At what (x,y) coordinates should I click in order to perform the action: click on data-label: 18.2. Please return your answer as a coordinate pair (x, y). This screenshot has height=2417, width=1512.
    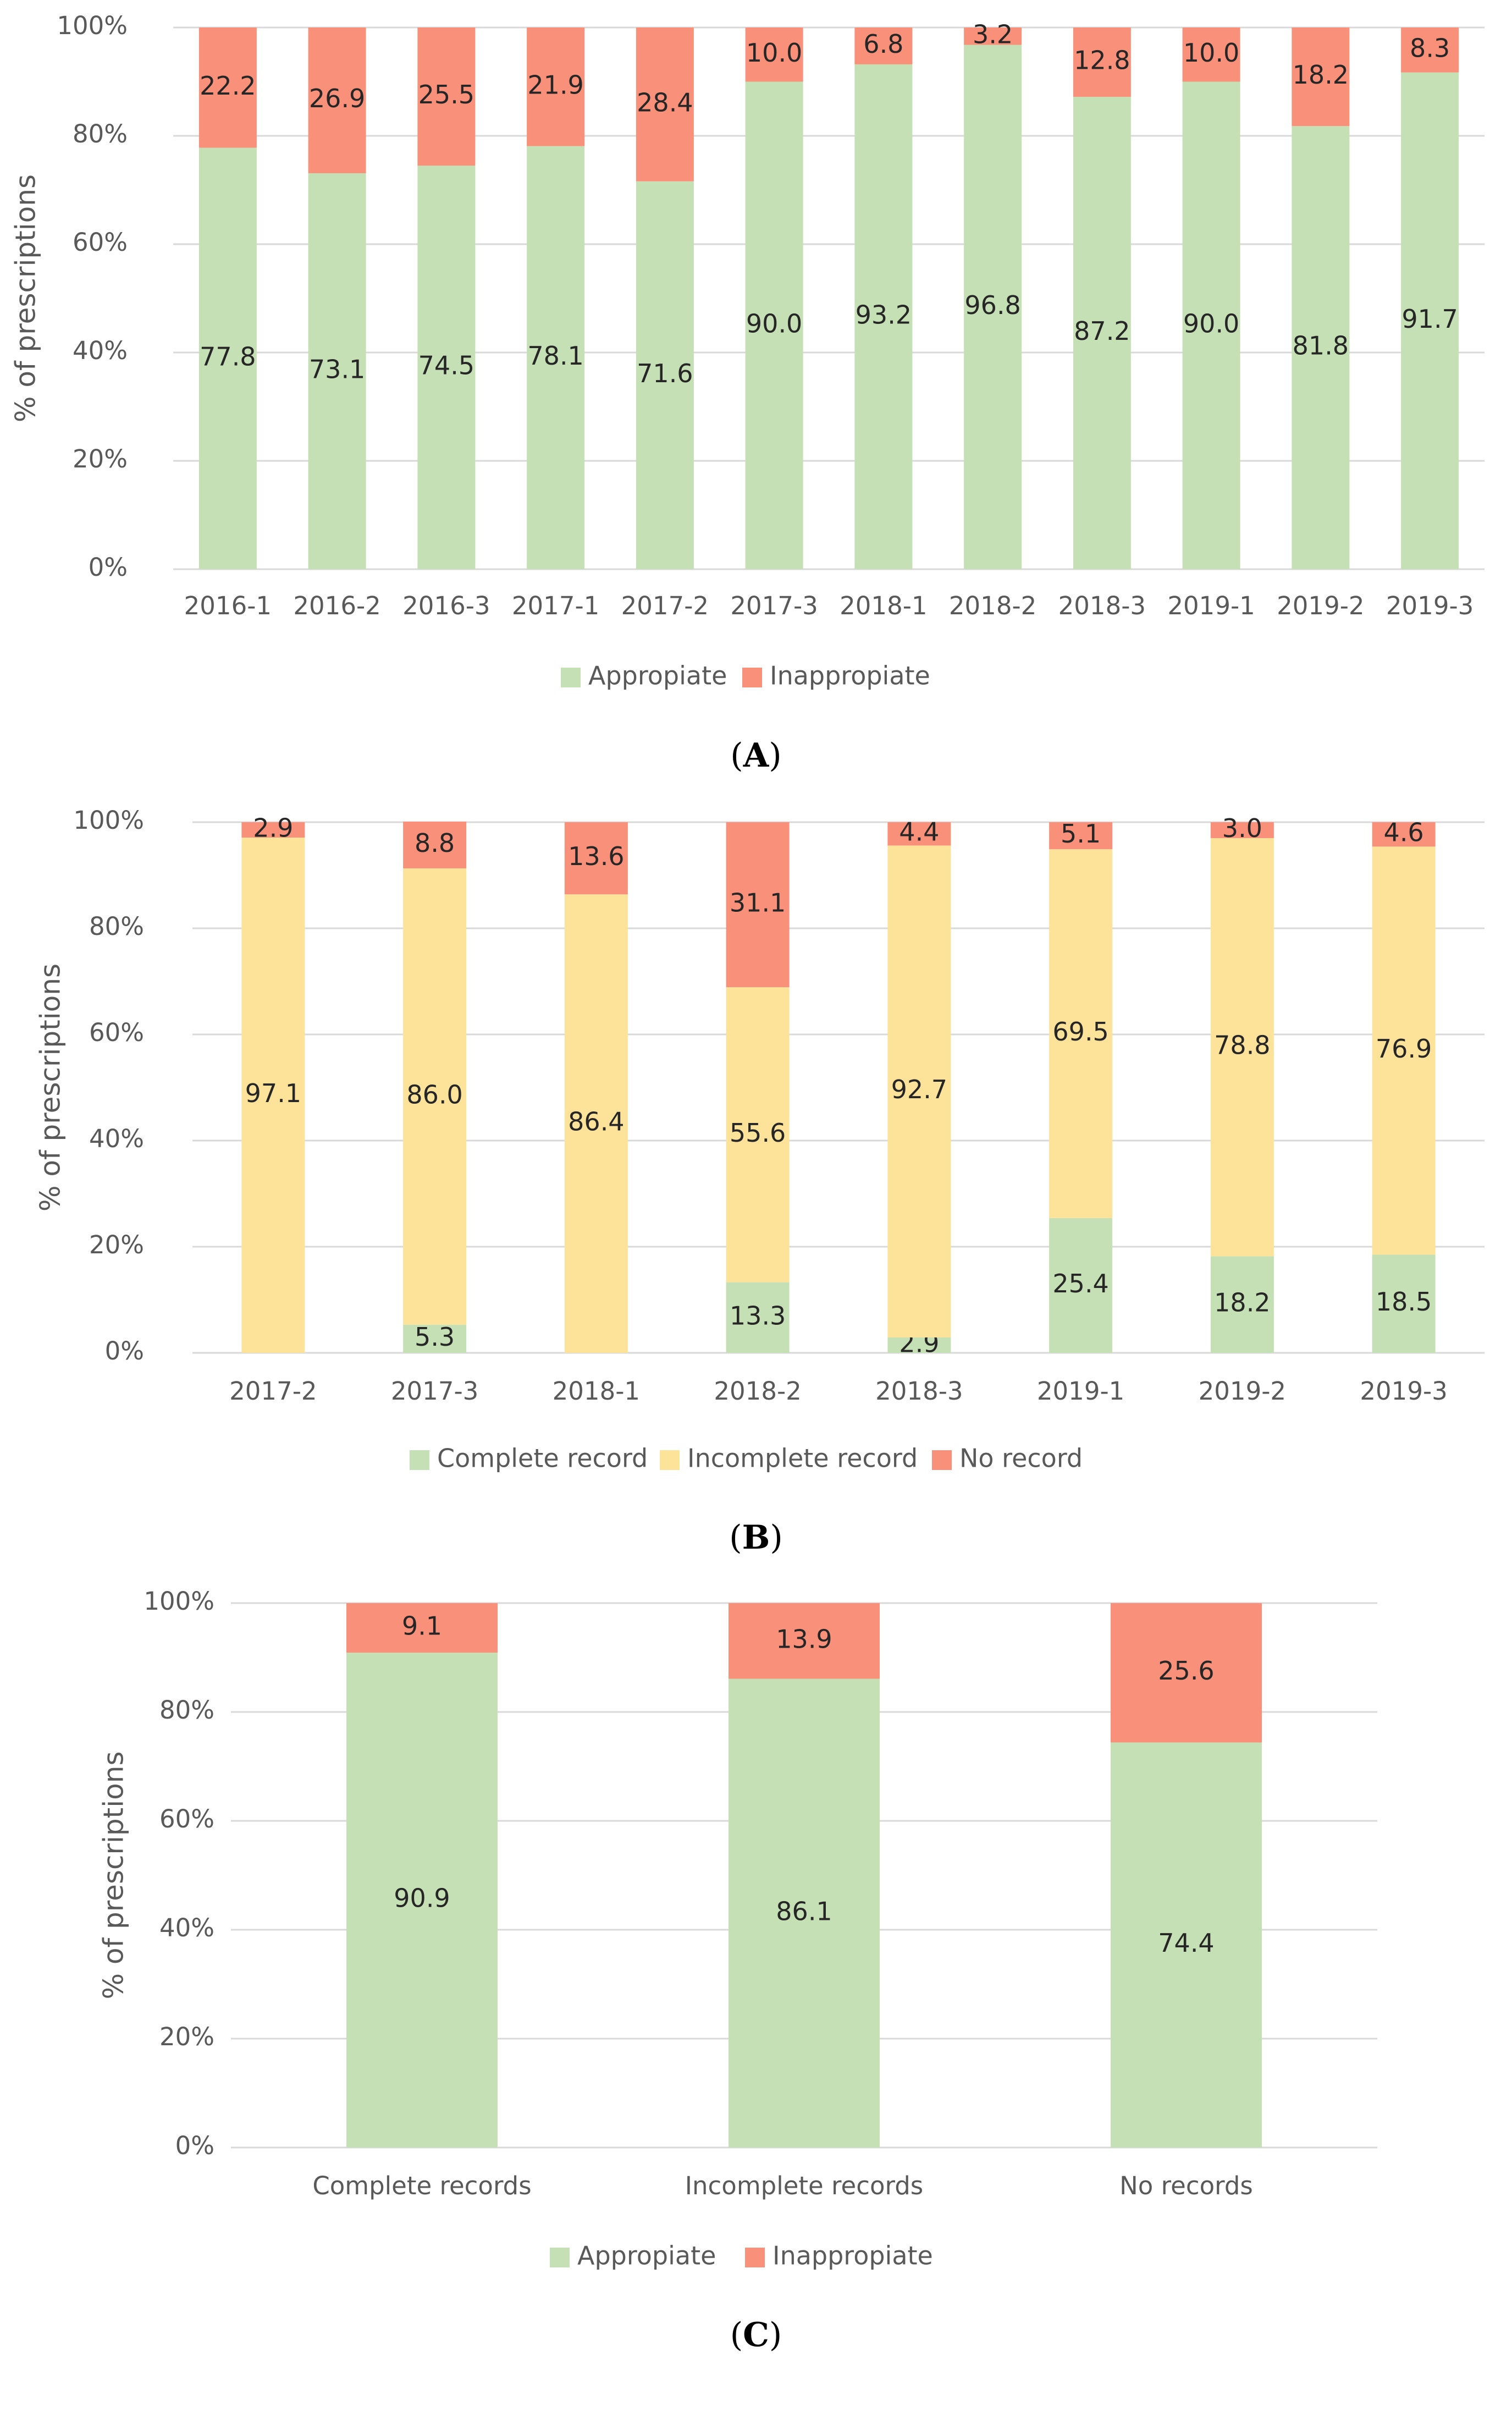
    Looking at the image, I should click on (1321, 75).